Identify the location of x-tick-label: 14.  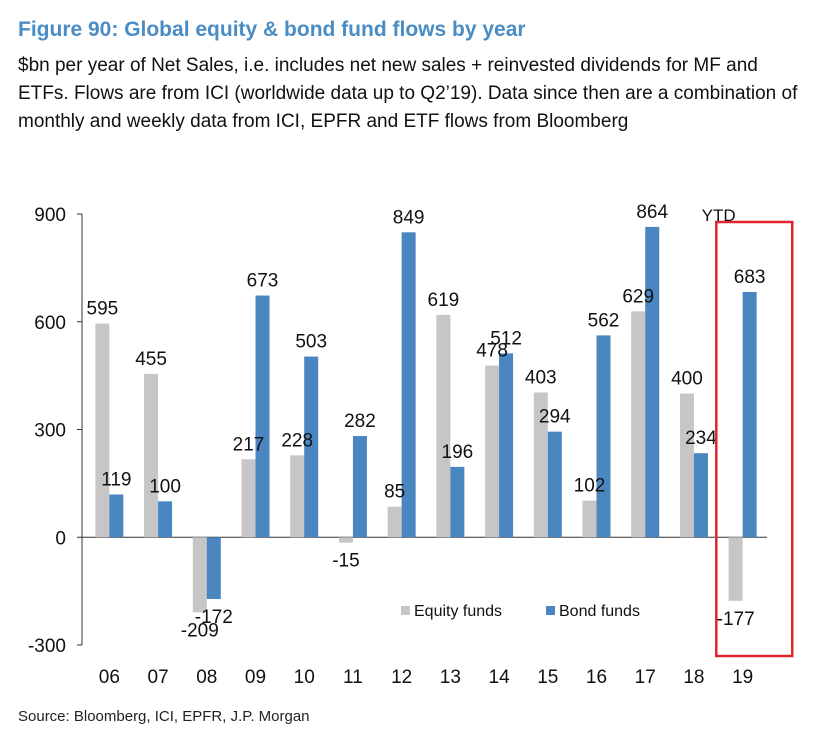
(500, 677).